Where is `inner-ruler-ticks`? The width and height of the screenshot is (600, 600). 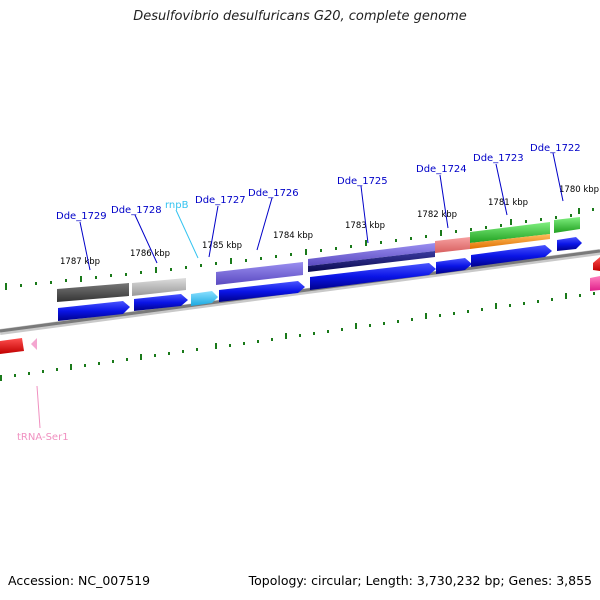
inner-ruler-ticks is located at coordinates (297, 336).